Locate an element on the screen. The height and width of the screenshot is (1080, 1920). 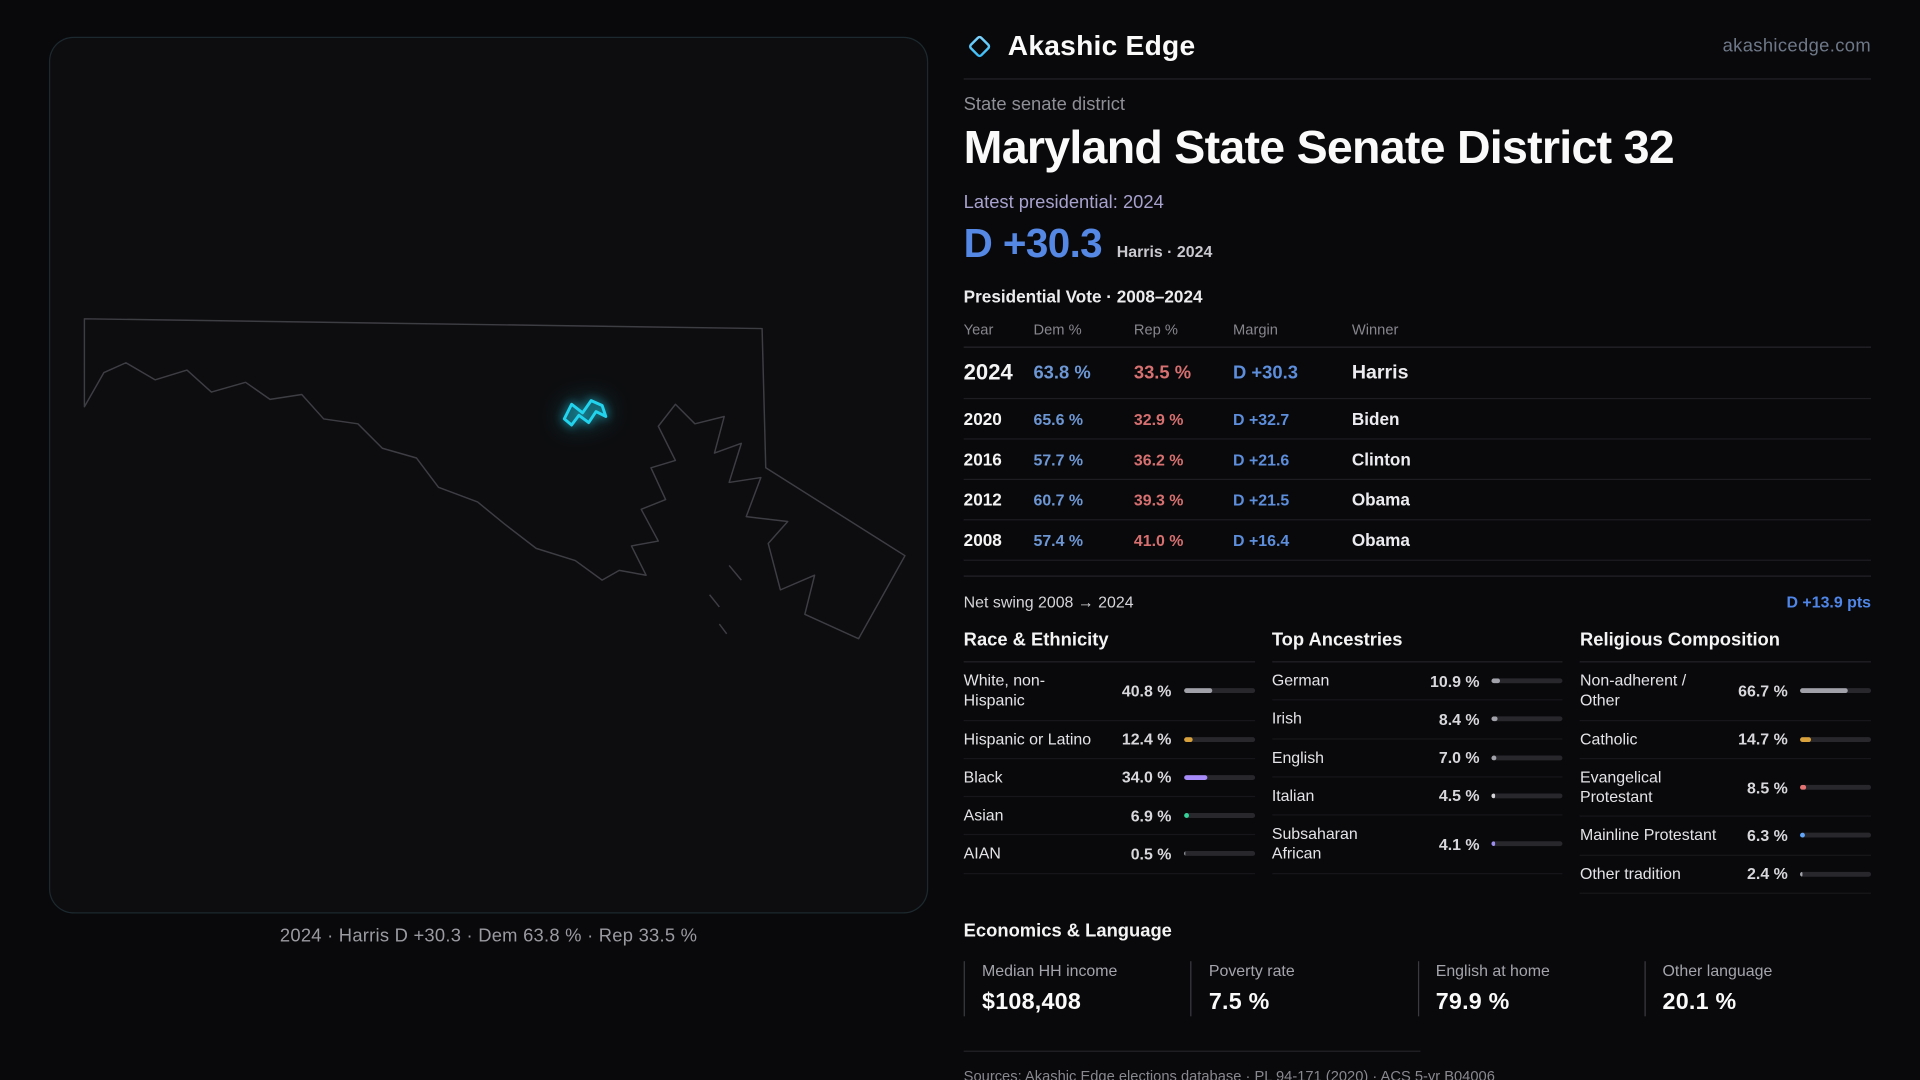
latest-presidential-label: Latest presidential: 2024 is located at coordinates (1063, 203).